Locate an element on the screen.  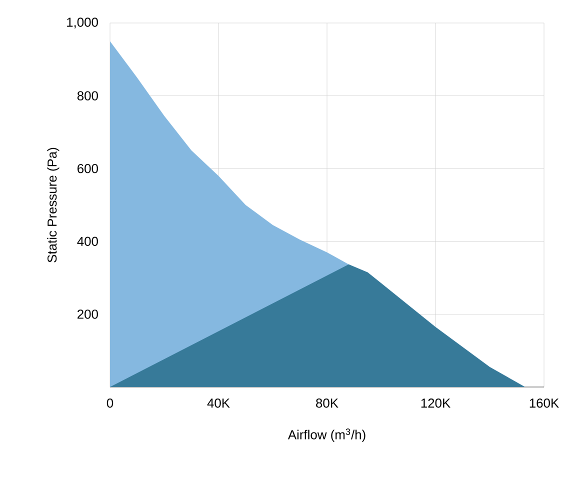
x-tick-label: 40K is located at coordinates (218, 403).